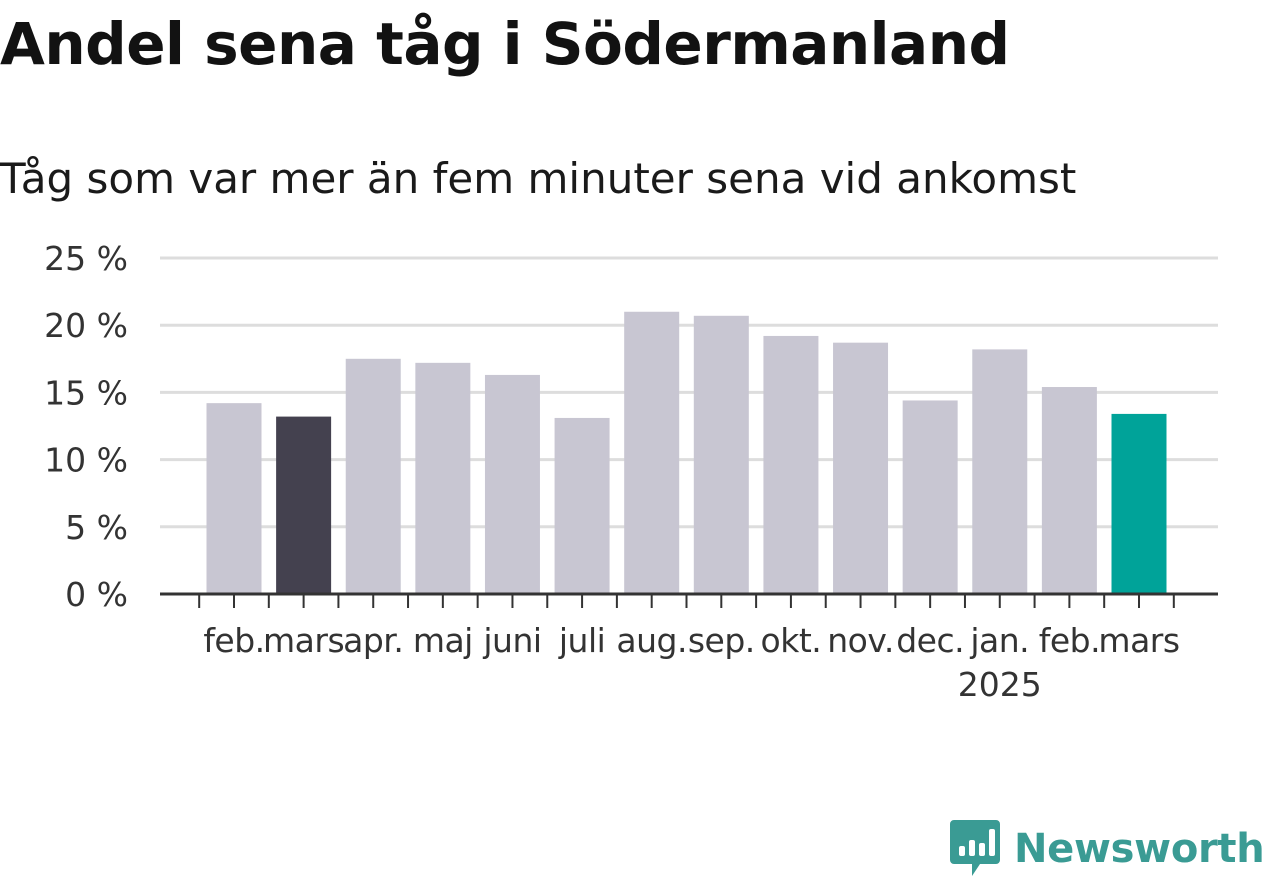  Describe the element at coordinates (96, 594) in the screenshot. I see `y-tick-label: 0 %` at that location.